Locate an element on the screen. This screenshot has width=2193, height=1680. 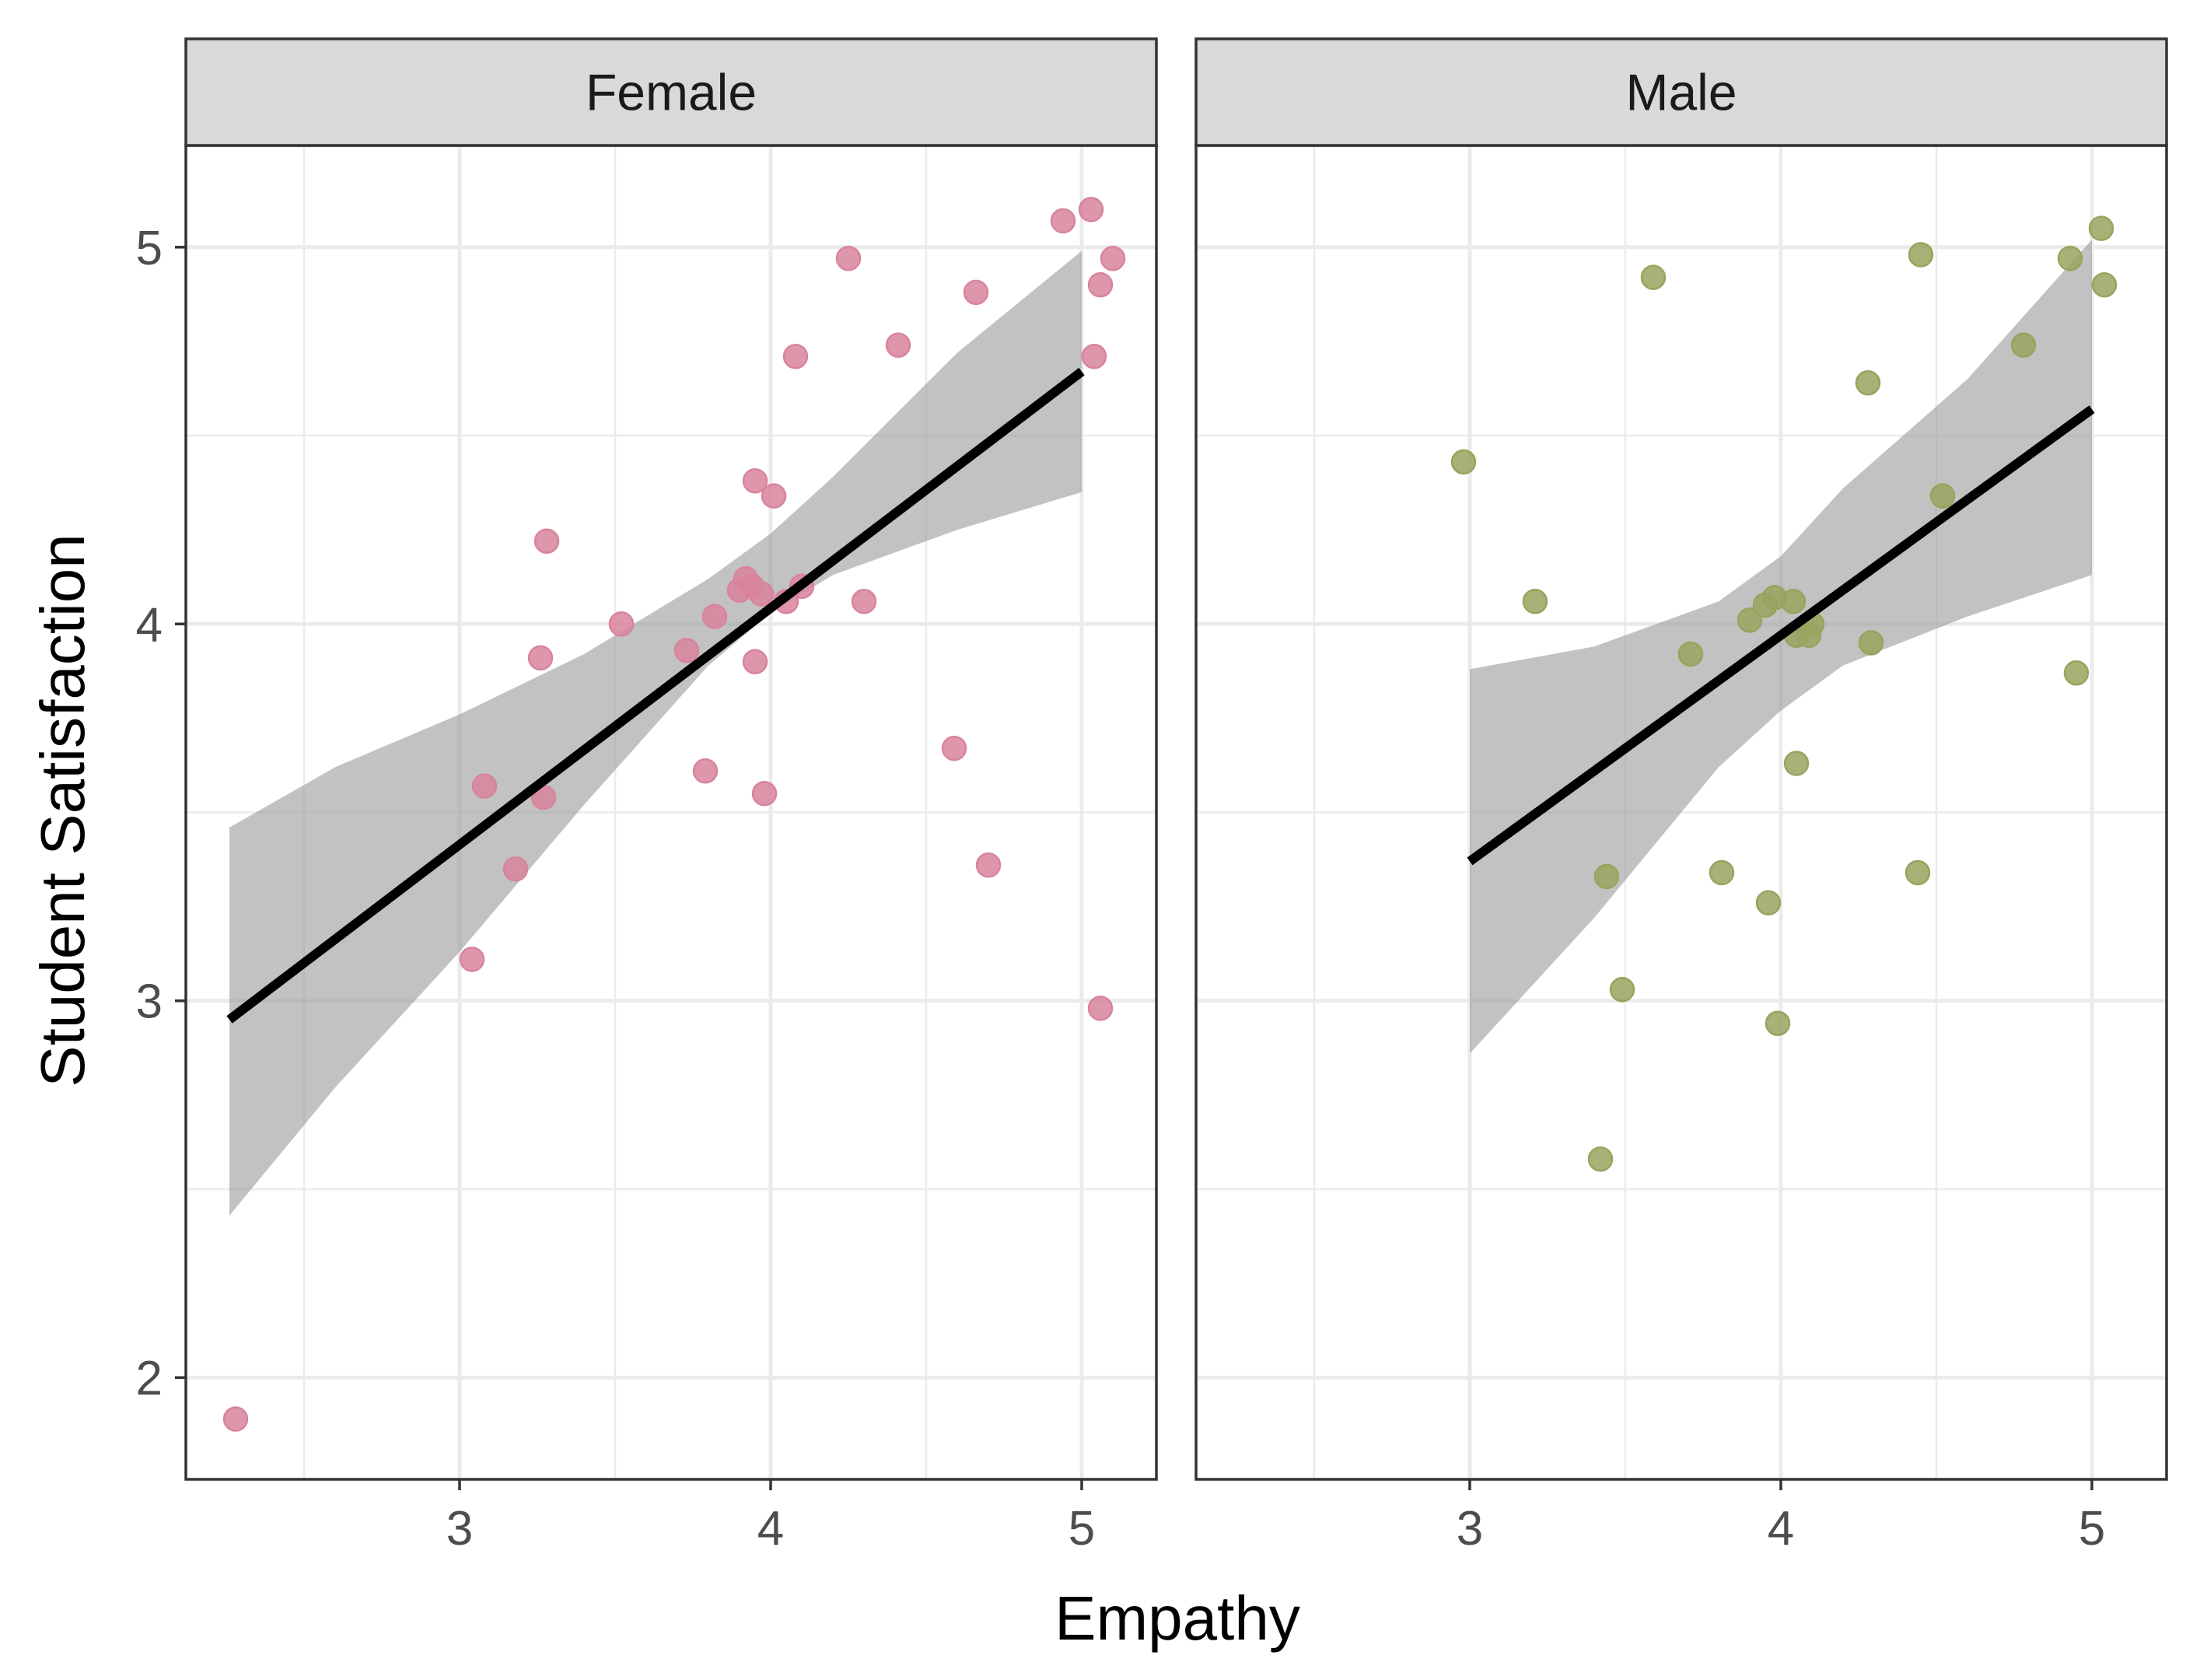
y-axis-title: Student Satisfaction is located at coordinates (62, 811).